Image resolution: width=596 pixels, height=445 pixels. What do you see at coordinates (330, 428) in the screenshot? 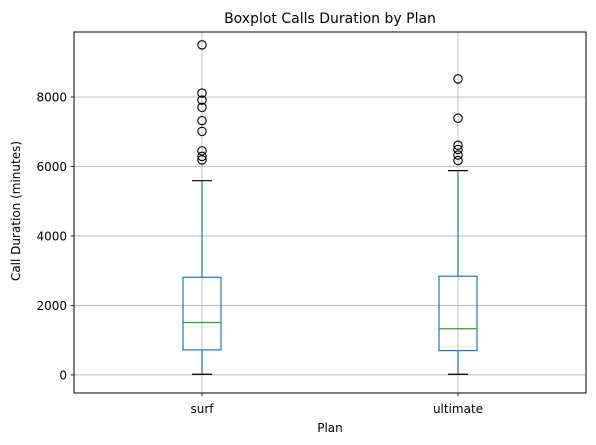
I see `x-axis-label: Plan` at bounding box center [330, 428].